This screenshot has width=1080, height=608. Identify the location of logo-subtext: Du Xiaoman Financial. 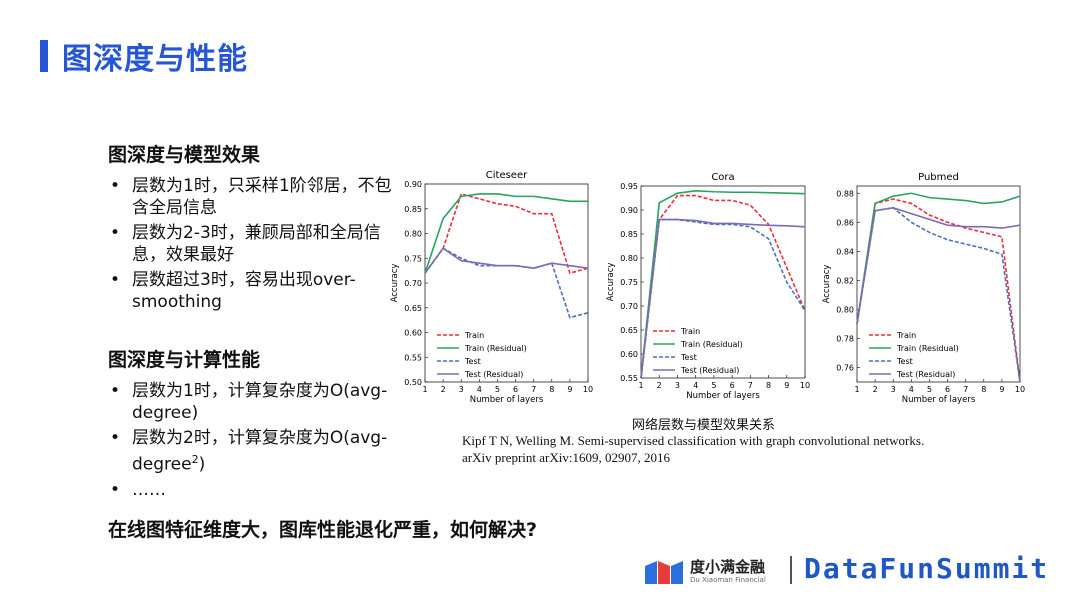
(728, 580).